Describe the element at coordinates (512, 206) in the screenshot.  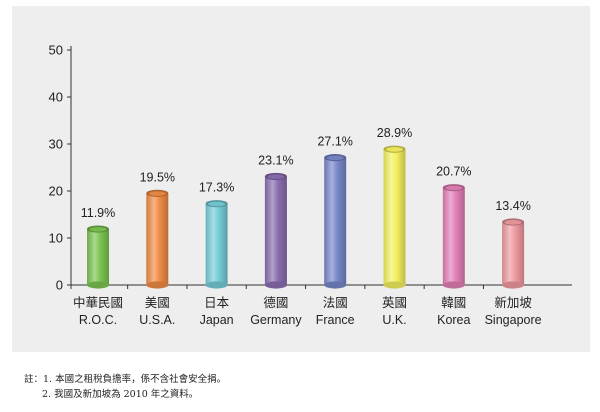
I see `data-label: 13.4%` at that location.